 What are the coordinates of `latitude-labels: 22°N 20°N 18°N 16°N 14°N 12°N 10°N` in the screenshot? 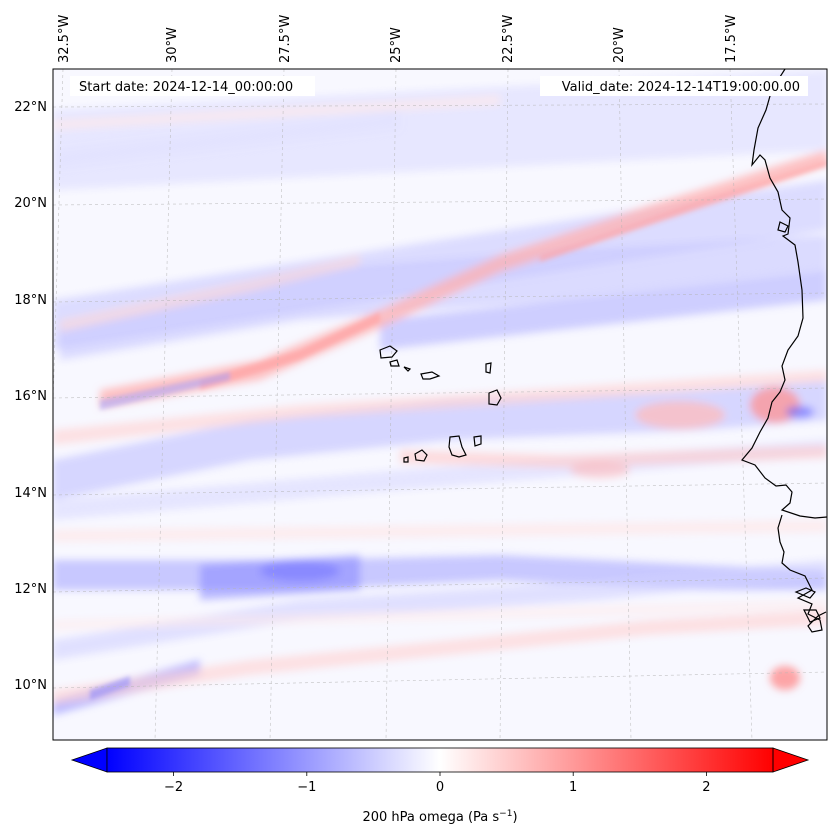 It's located at (30, 396).